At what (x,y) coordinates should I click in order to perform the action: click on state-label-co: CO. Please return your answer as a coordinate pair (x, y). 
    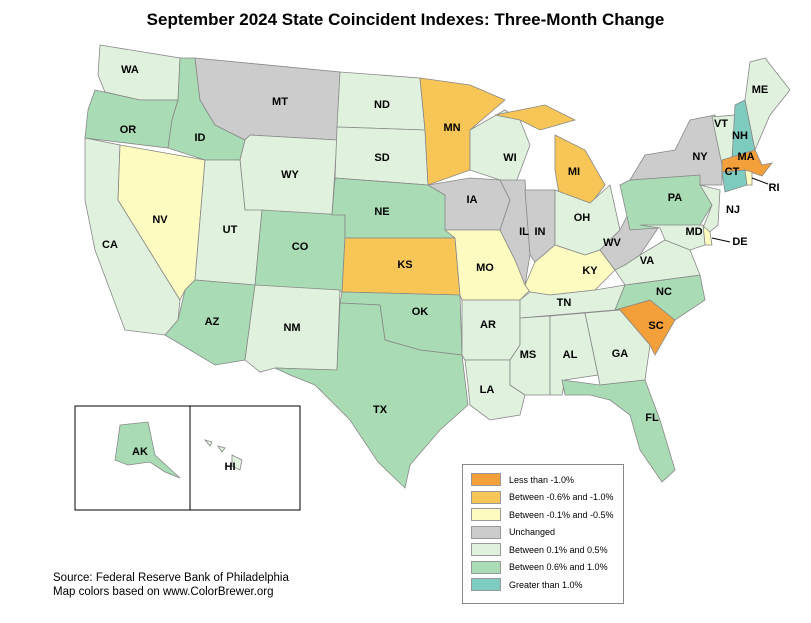
    Looking at the image, I should click on (300, 247).